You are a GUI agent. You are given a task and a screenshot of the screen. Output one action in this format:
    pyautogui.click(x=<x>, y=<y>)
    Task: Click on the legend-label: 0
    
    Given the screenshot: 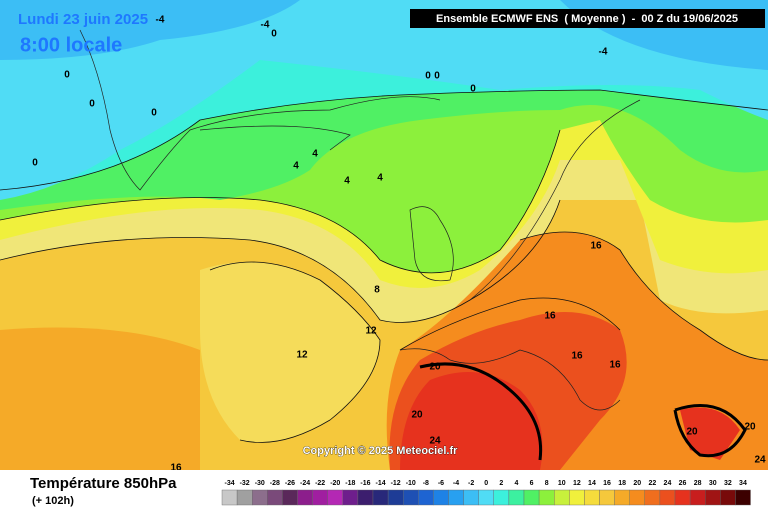 What is the action you would take?
    pyautogui.click(x=486, y=483)
    